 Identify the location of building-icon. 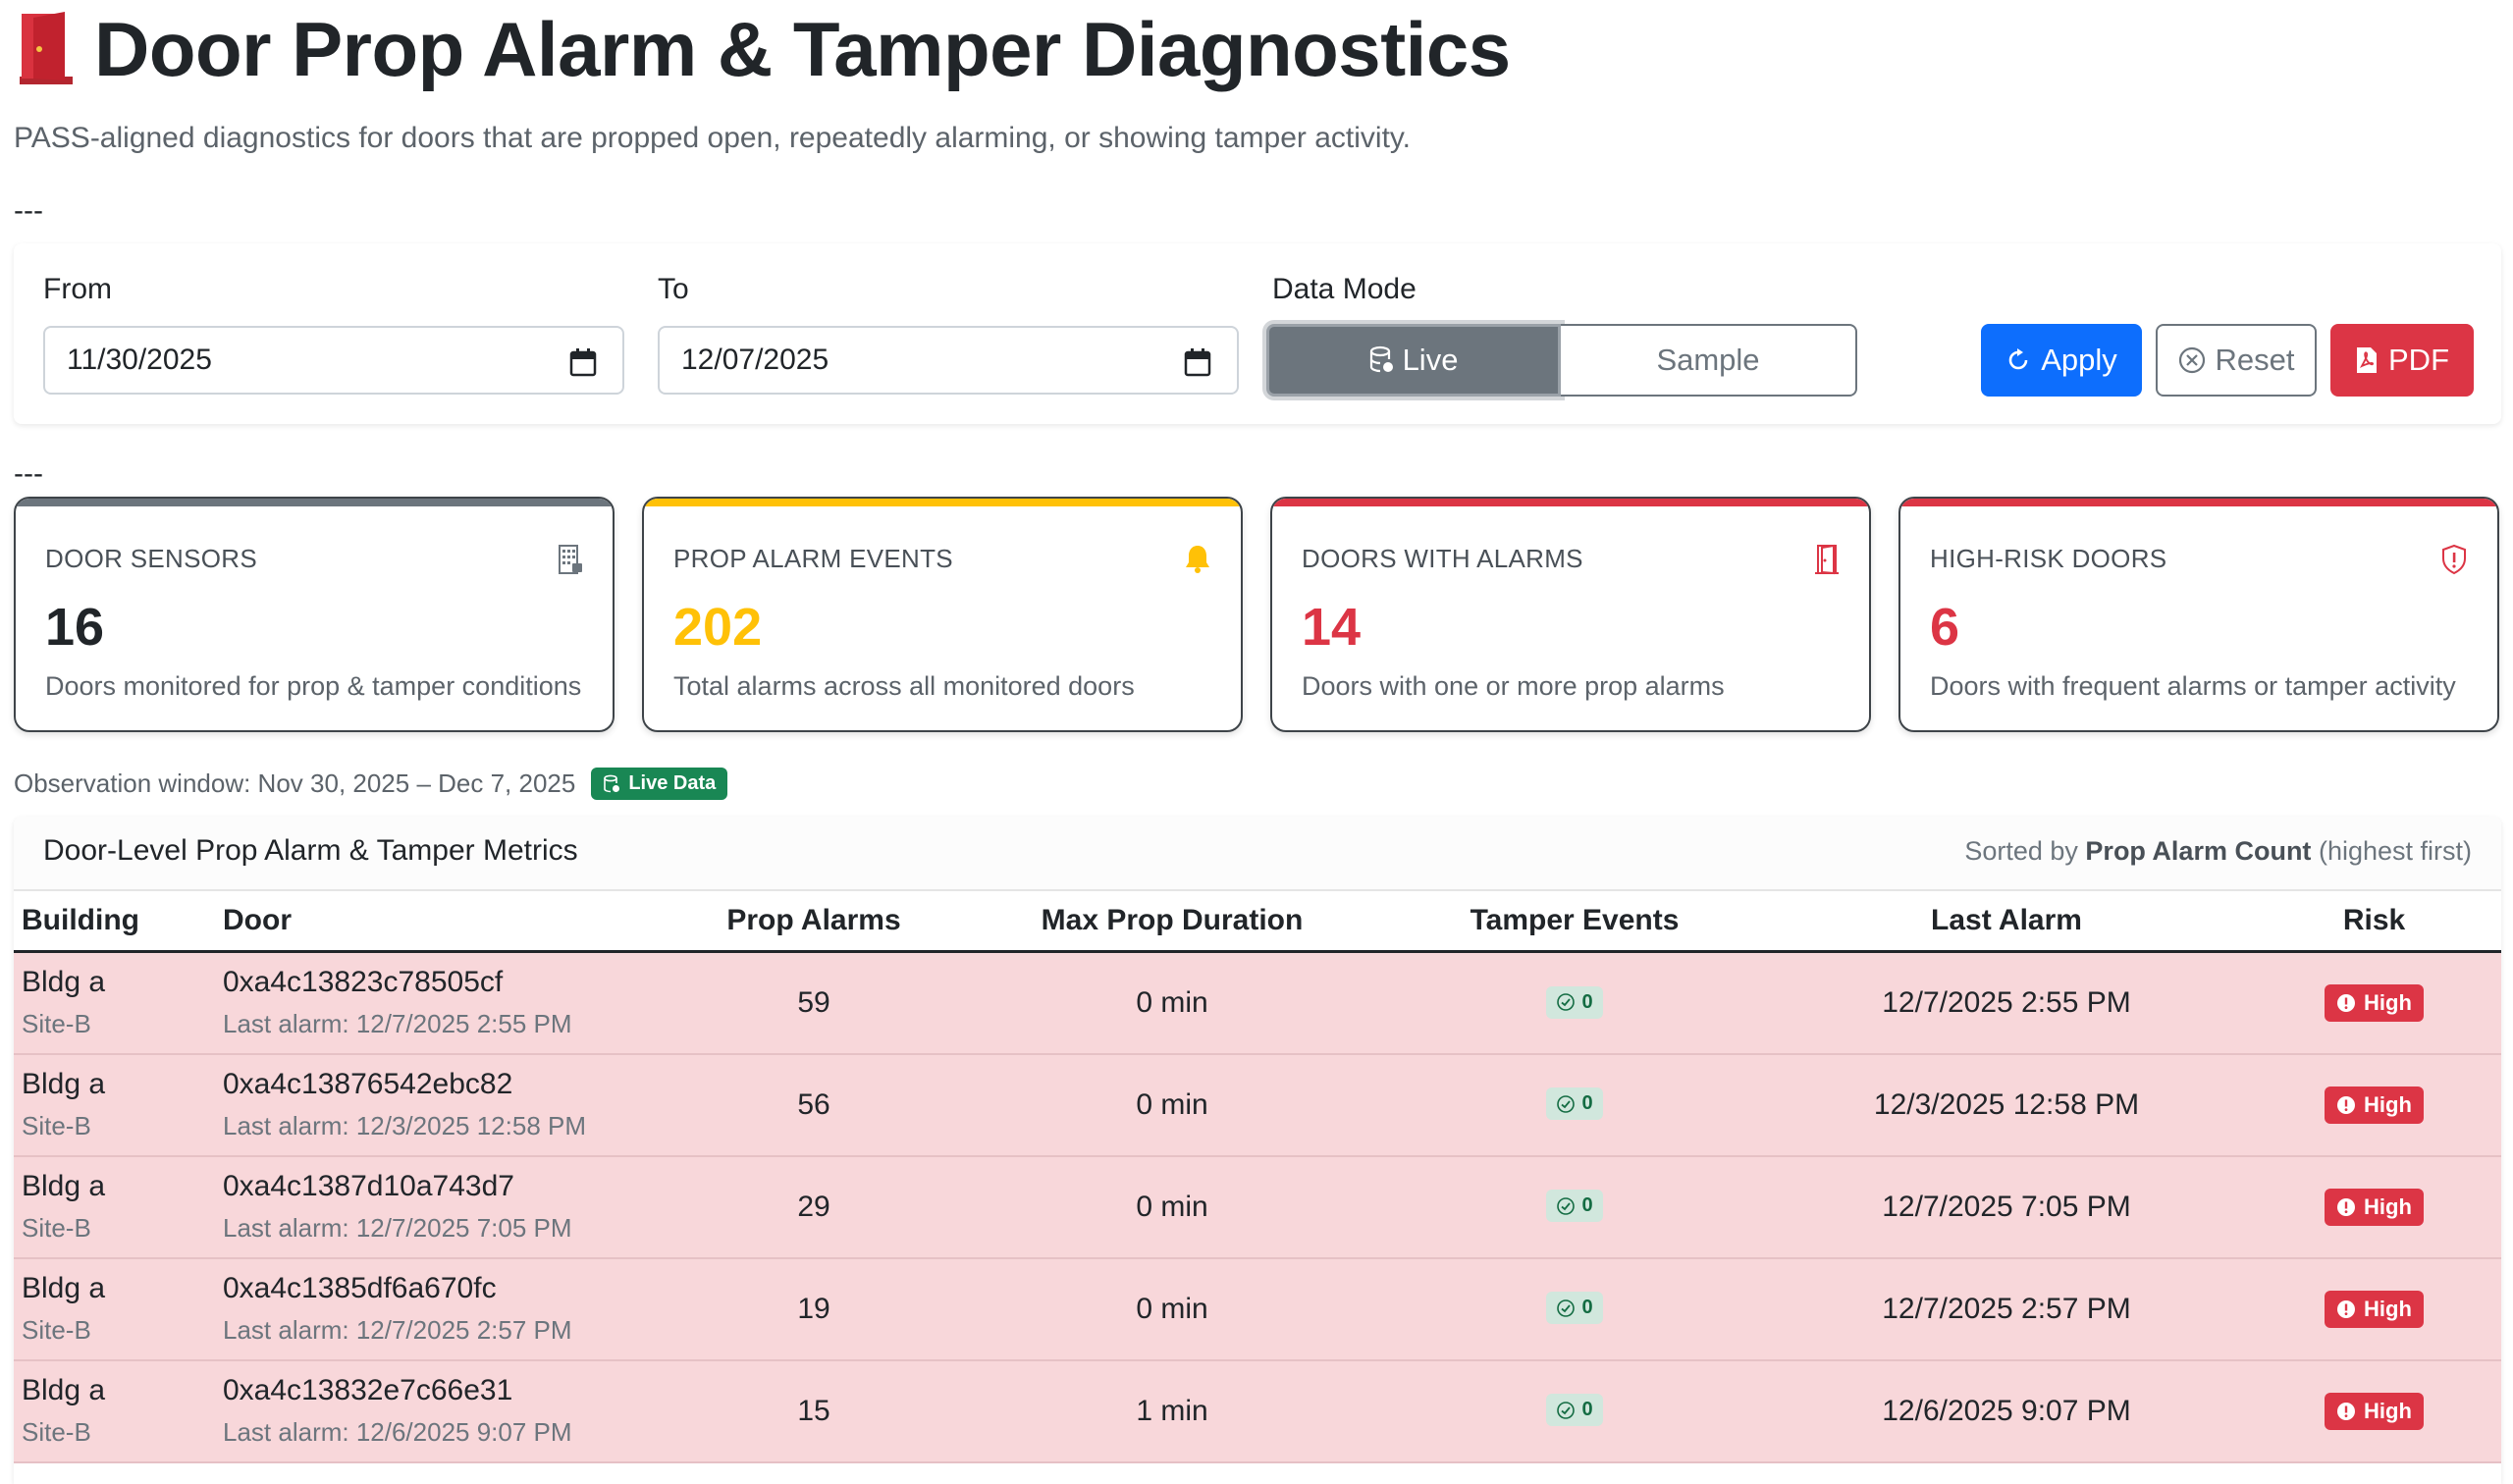
(571, 559).